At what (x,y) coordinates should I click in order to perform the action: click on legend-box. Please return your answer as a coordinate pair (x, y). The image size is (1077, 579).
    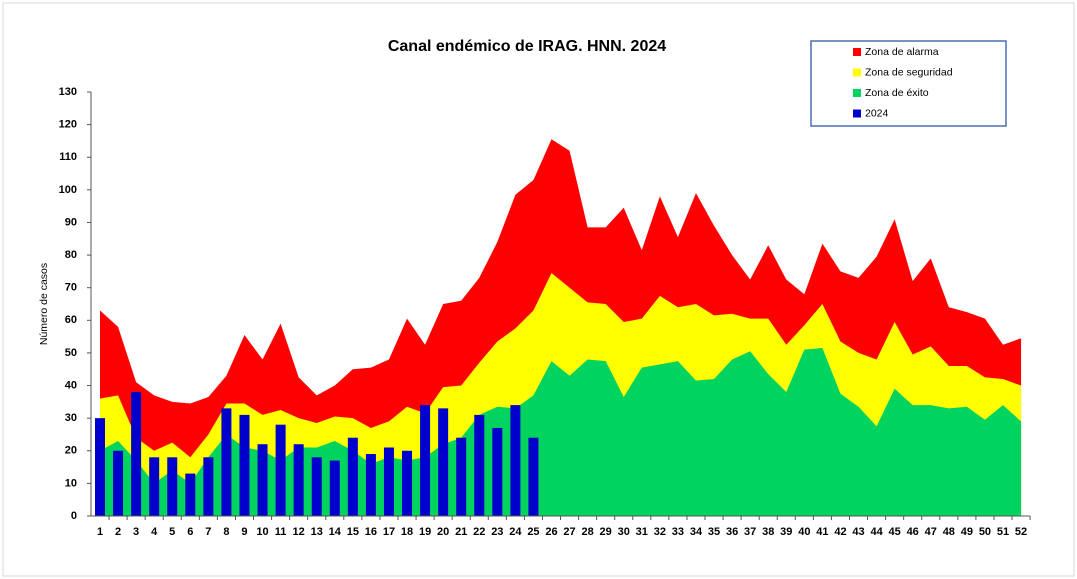
    Looking at the image, I should click on (908, 83).